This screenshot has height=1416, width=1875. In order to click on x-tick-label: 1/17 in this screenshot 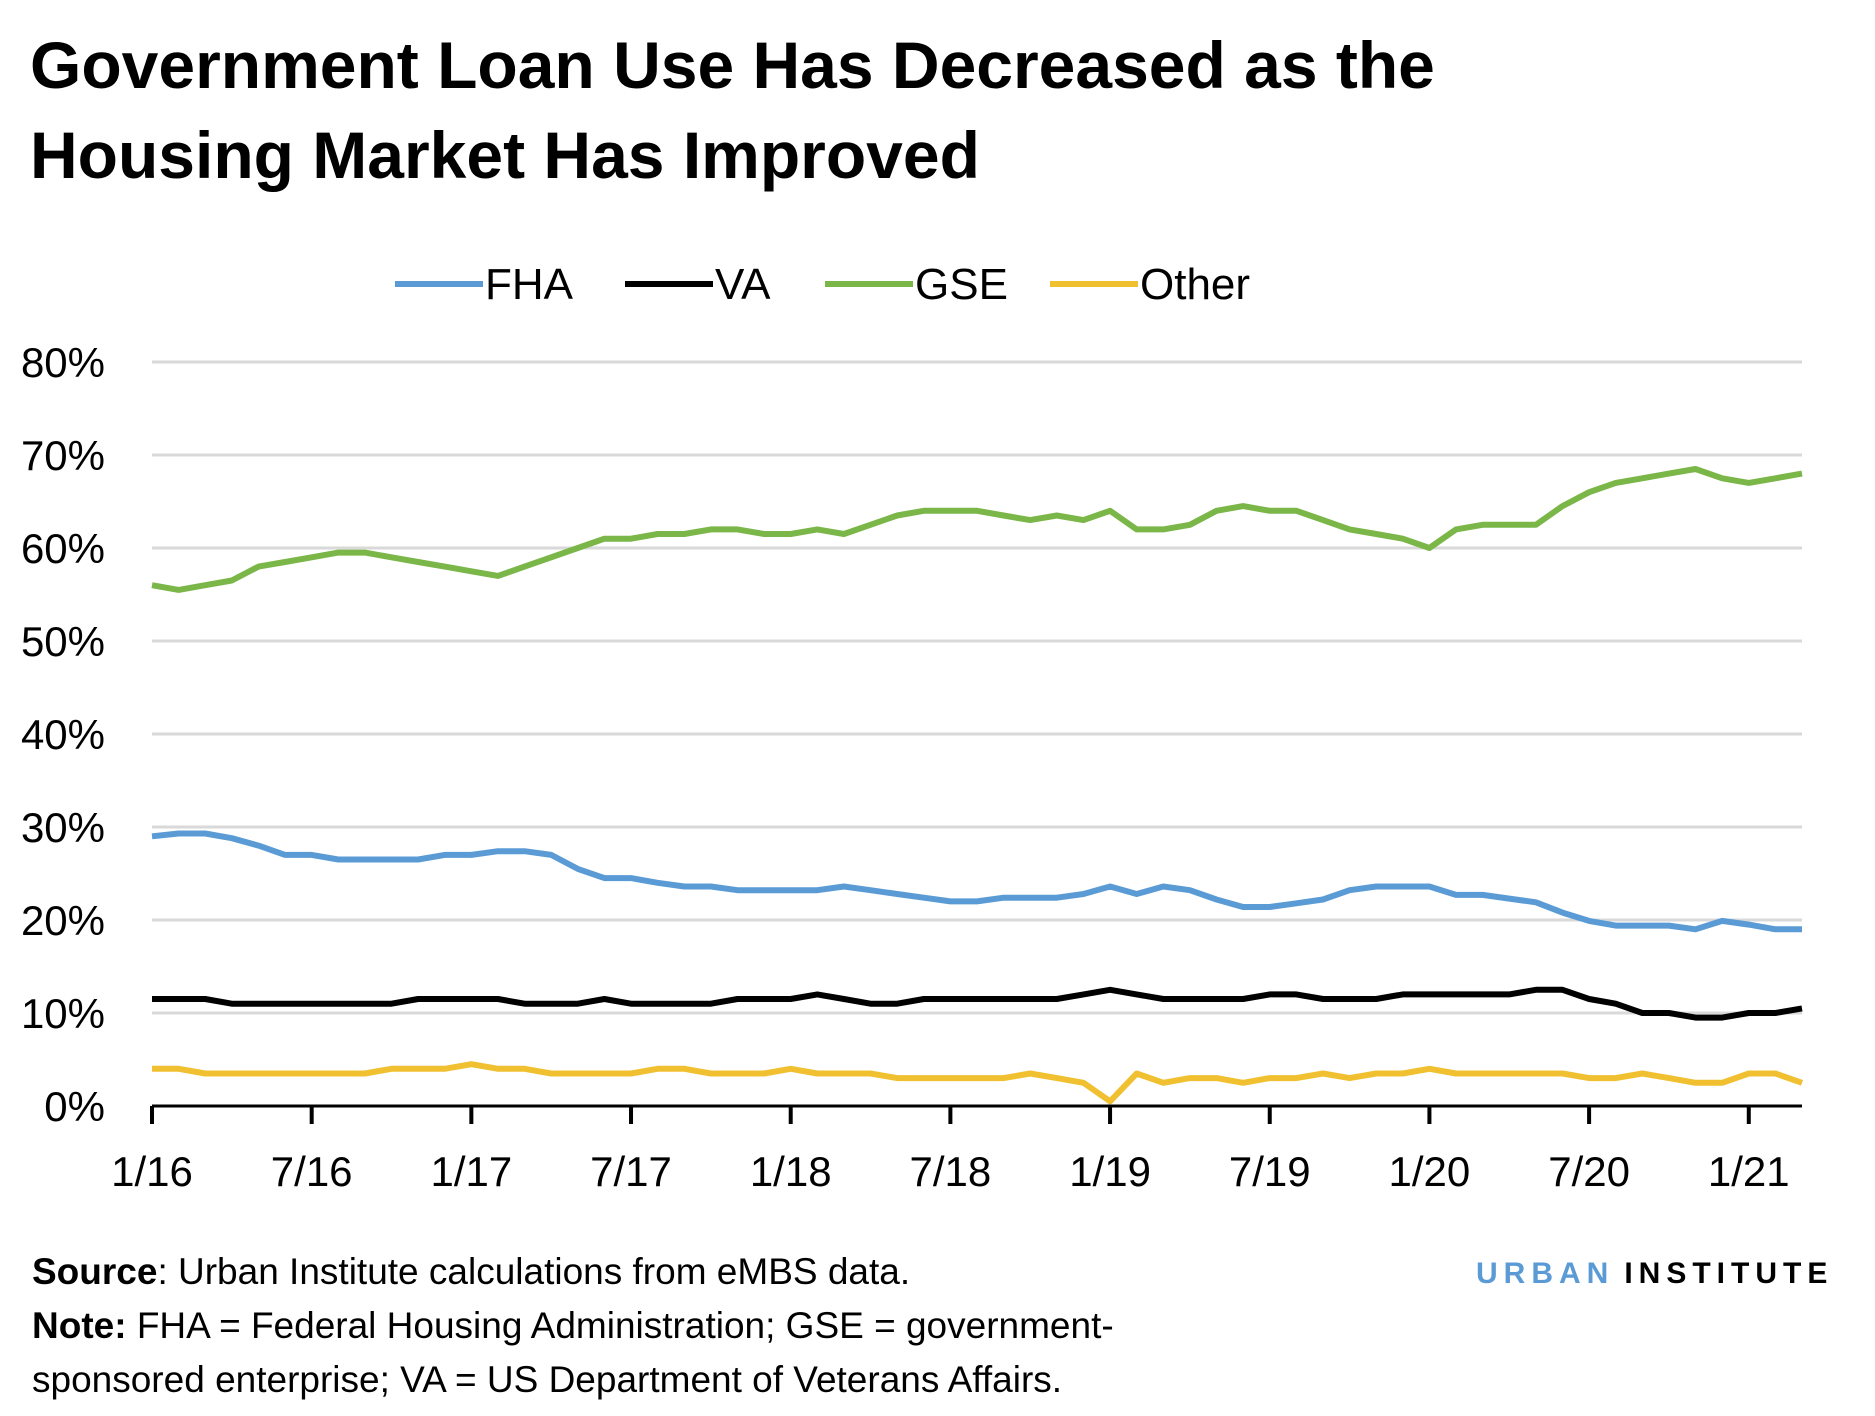, I will do `click(471, 1171)`.